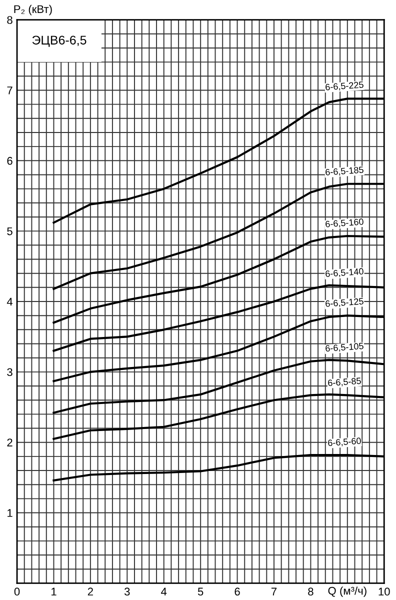 This screenshot has width=396, height=600. I want to click on series-label: 6-6,5-160, so click(344, 223).